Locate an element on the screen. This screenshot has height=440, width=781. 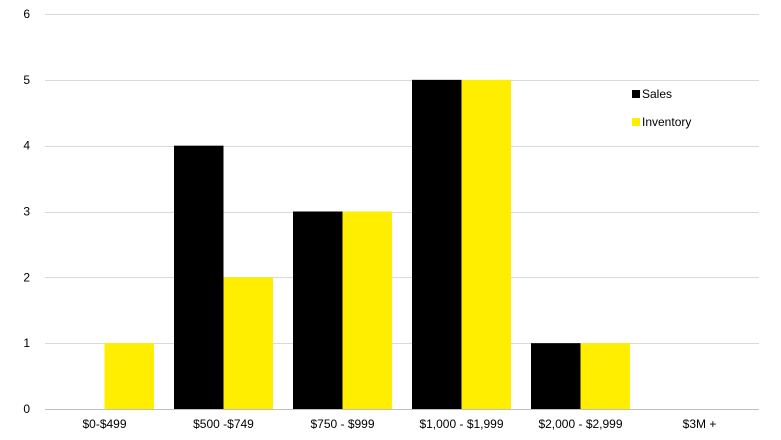
y-tick-label: 1 is located at coordinates (26, 343).